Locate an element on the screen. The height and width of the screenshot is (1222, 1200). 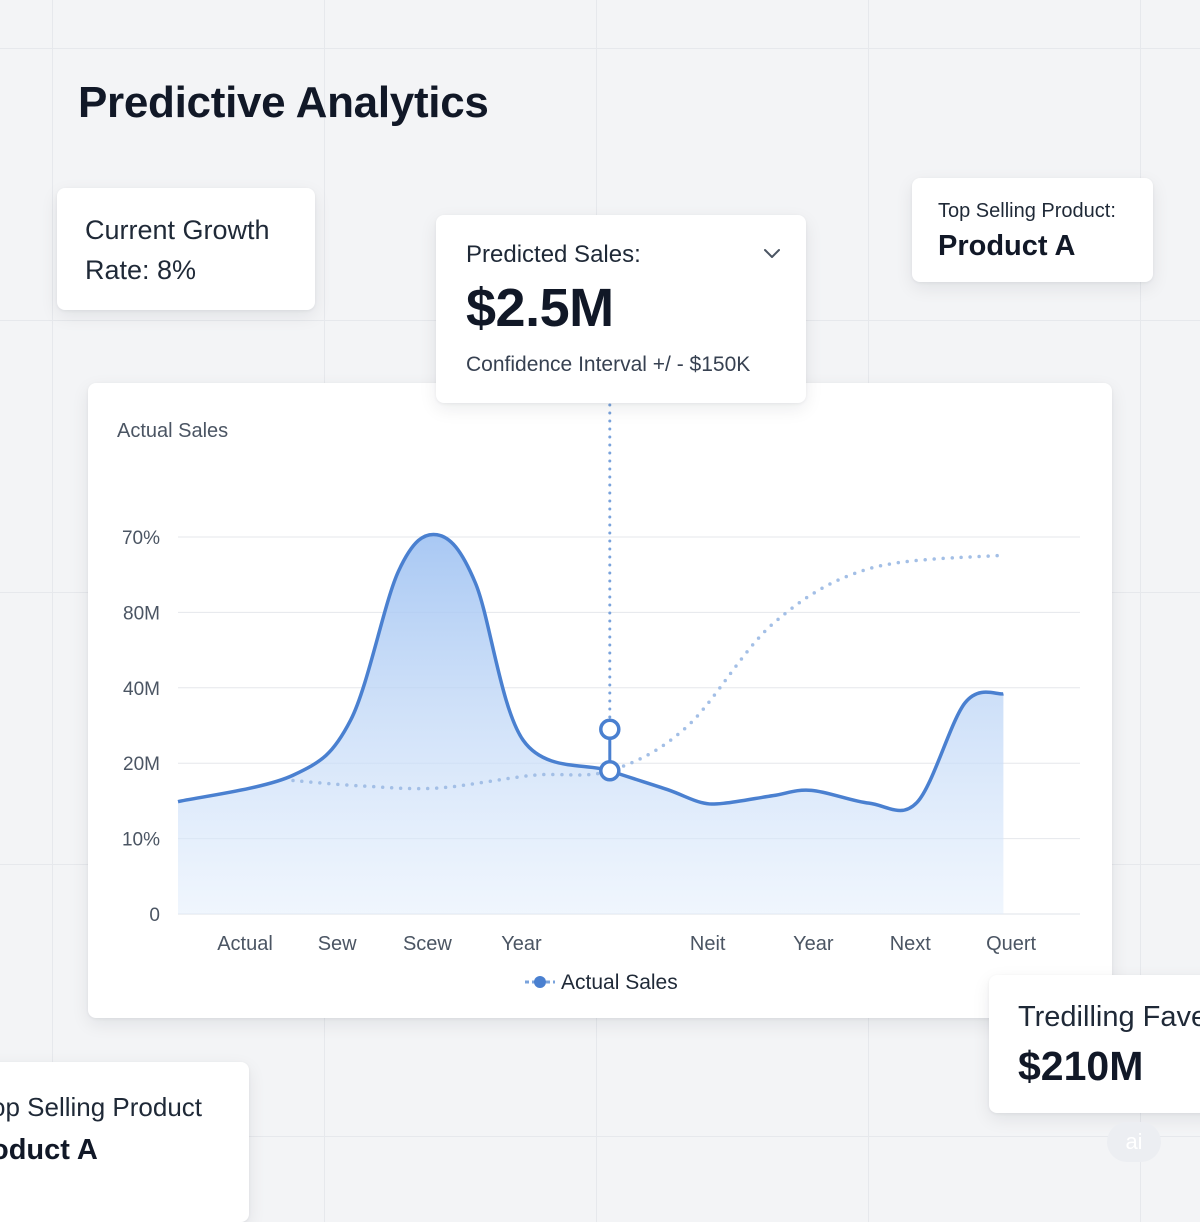
y-tick-label: 40M is located at coordinates (141, 689).